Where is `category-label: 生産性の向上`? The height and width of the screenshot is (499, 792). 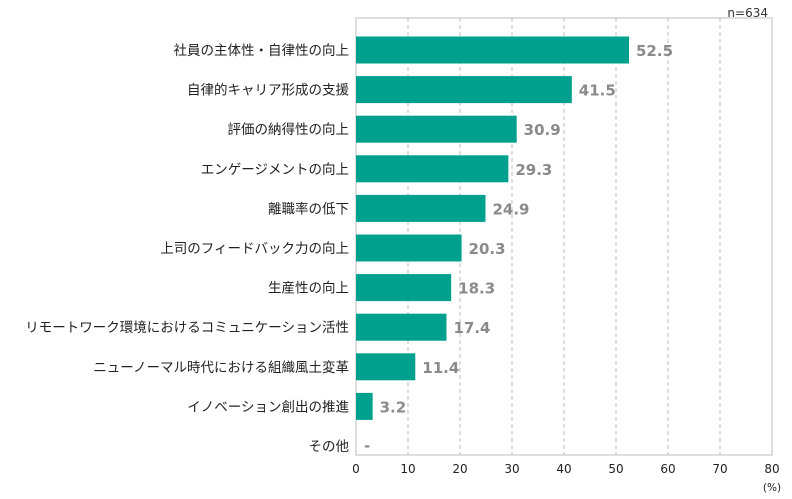
category-label: 生産性の向上 is located at coordinates (308, 289).